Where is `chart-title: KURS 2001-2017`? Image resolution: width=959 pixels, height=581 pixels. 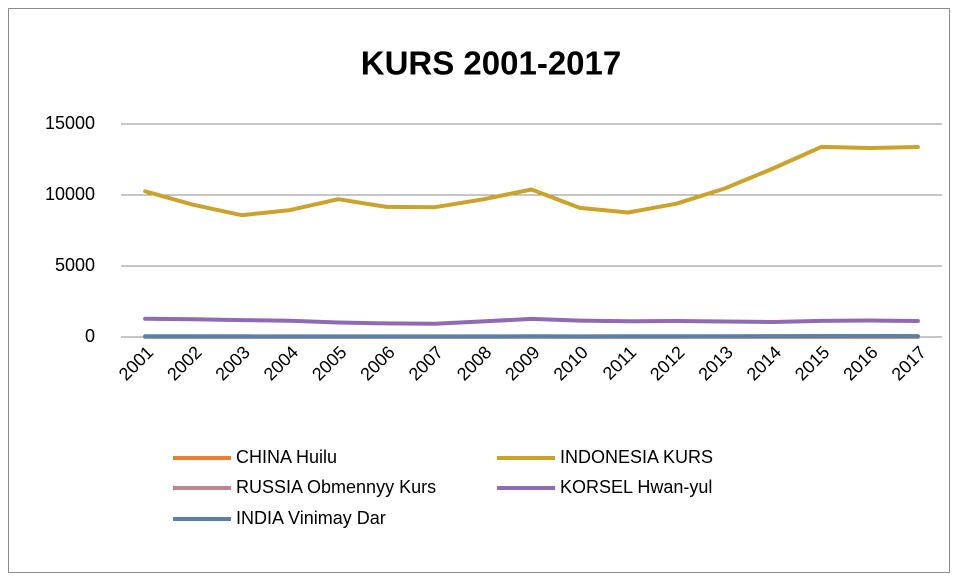
chart-title: KURS 2001-2017 is located at coordinates (491, 63).